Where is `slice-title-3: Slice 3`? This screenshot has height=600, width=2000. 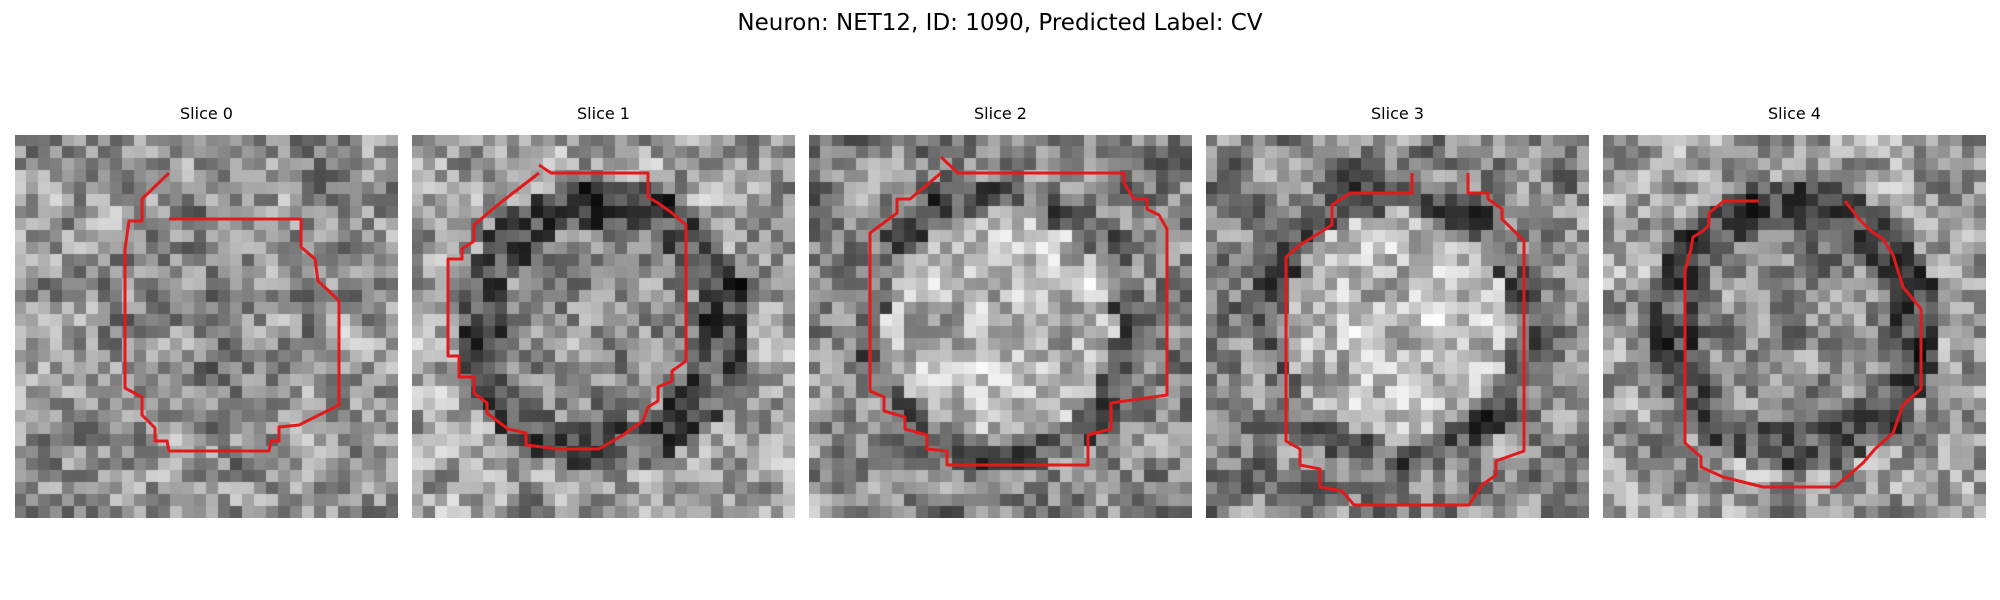
slice-title-3: Slice 3 is located at coordinates (1397, 113).